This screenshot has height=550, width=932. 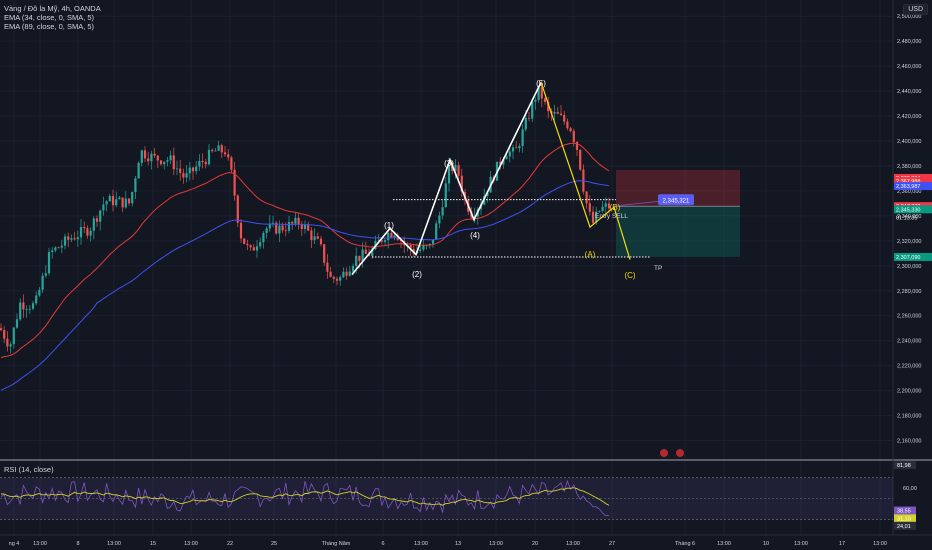 I want to click on time-axis-label: 20, so click(x=535, y=544).